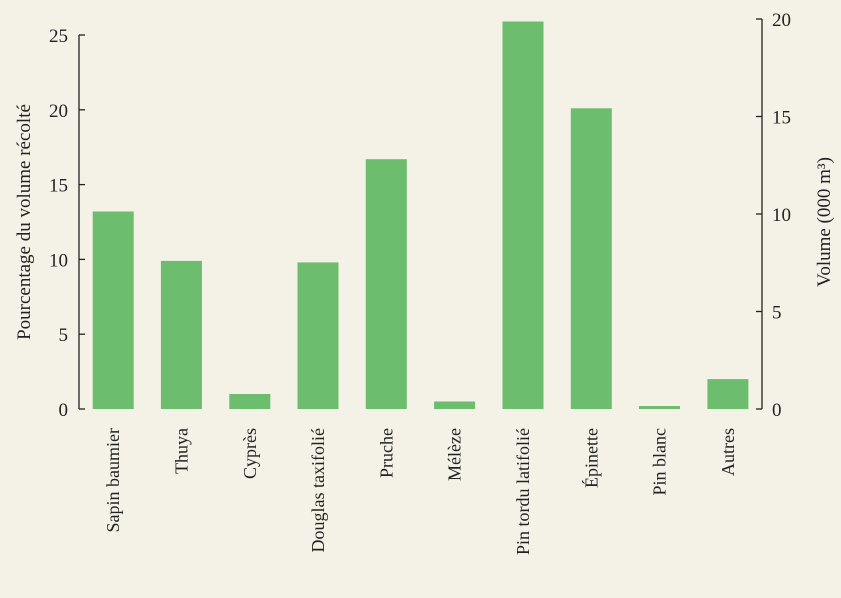 The width and height of the screenshot is (841, 598). Describe the element at coordinates (777, 410) in the screenshot. I see `right-tick-label: 0` at that location.